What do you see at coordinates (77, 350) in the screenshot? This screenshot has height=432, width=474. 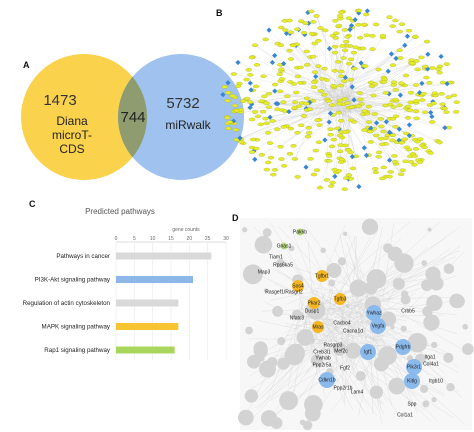 I see `category-label: Rap1 signaling pathway` at bounding box center [77, 350].